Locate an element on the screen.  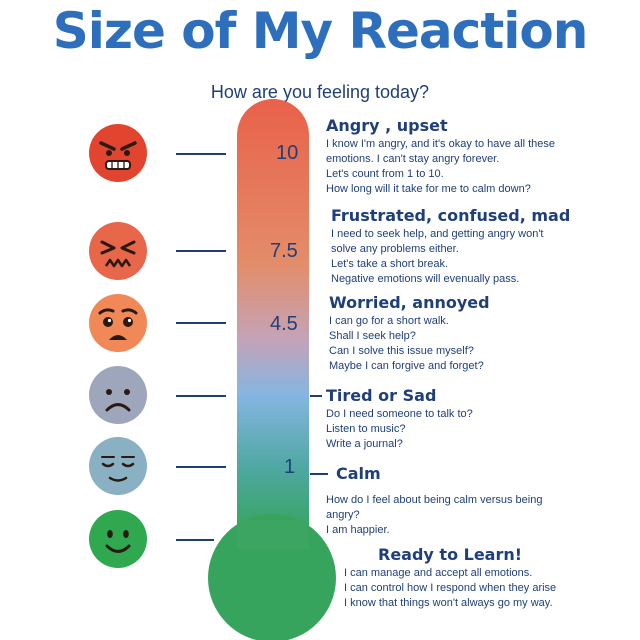
level-heading: Tired or Sad is located at coordinates (391, 395).